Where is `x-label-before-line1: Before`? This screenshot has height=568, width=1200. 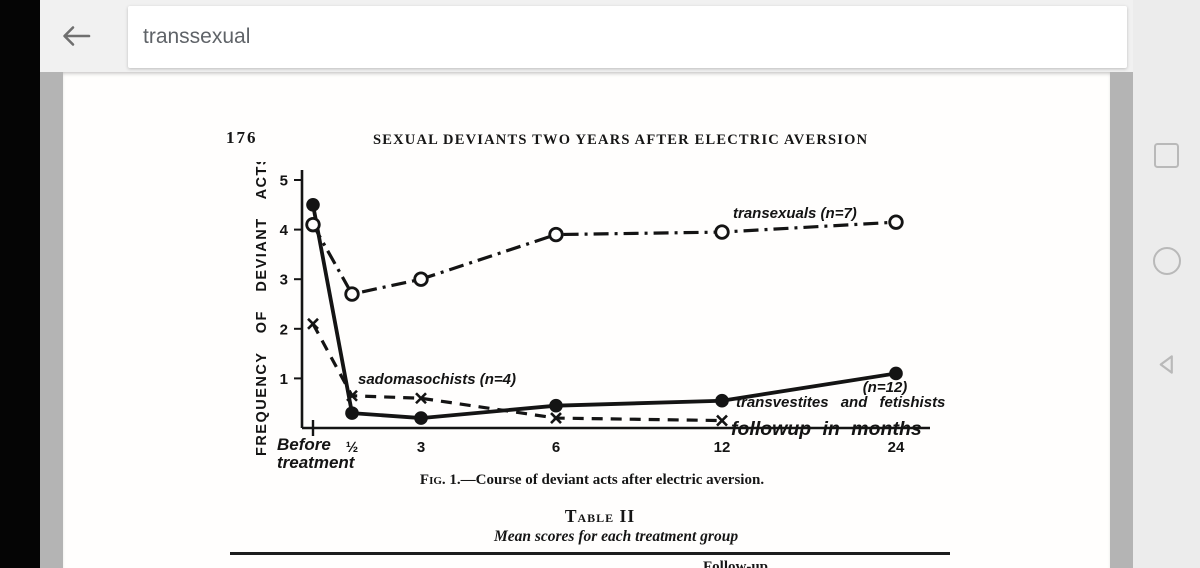
x-label-before-line1: Before is located at coordinates (304, 444).